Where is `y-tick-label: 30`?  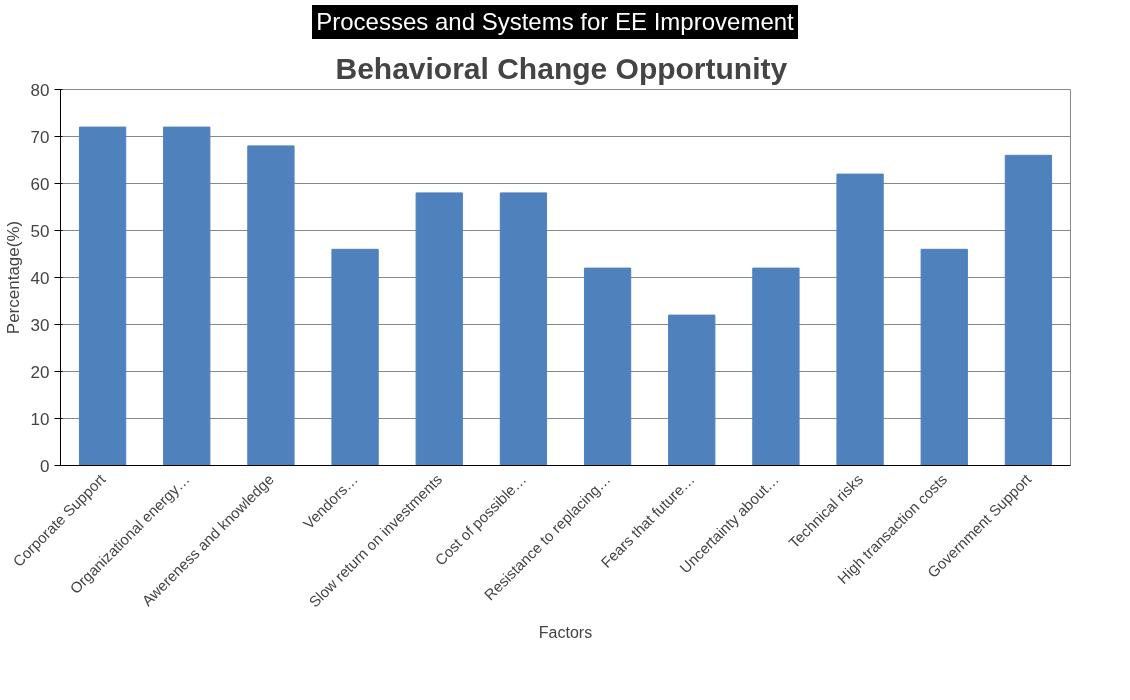 y-tick-label: 30 is located at coordinates (40, 325).